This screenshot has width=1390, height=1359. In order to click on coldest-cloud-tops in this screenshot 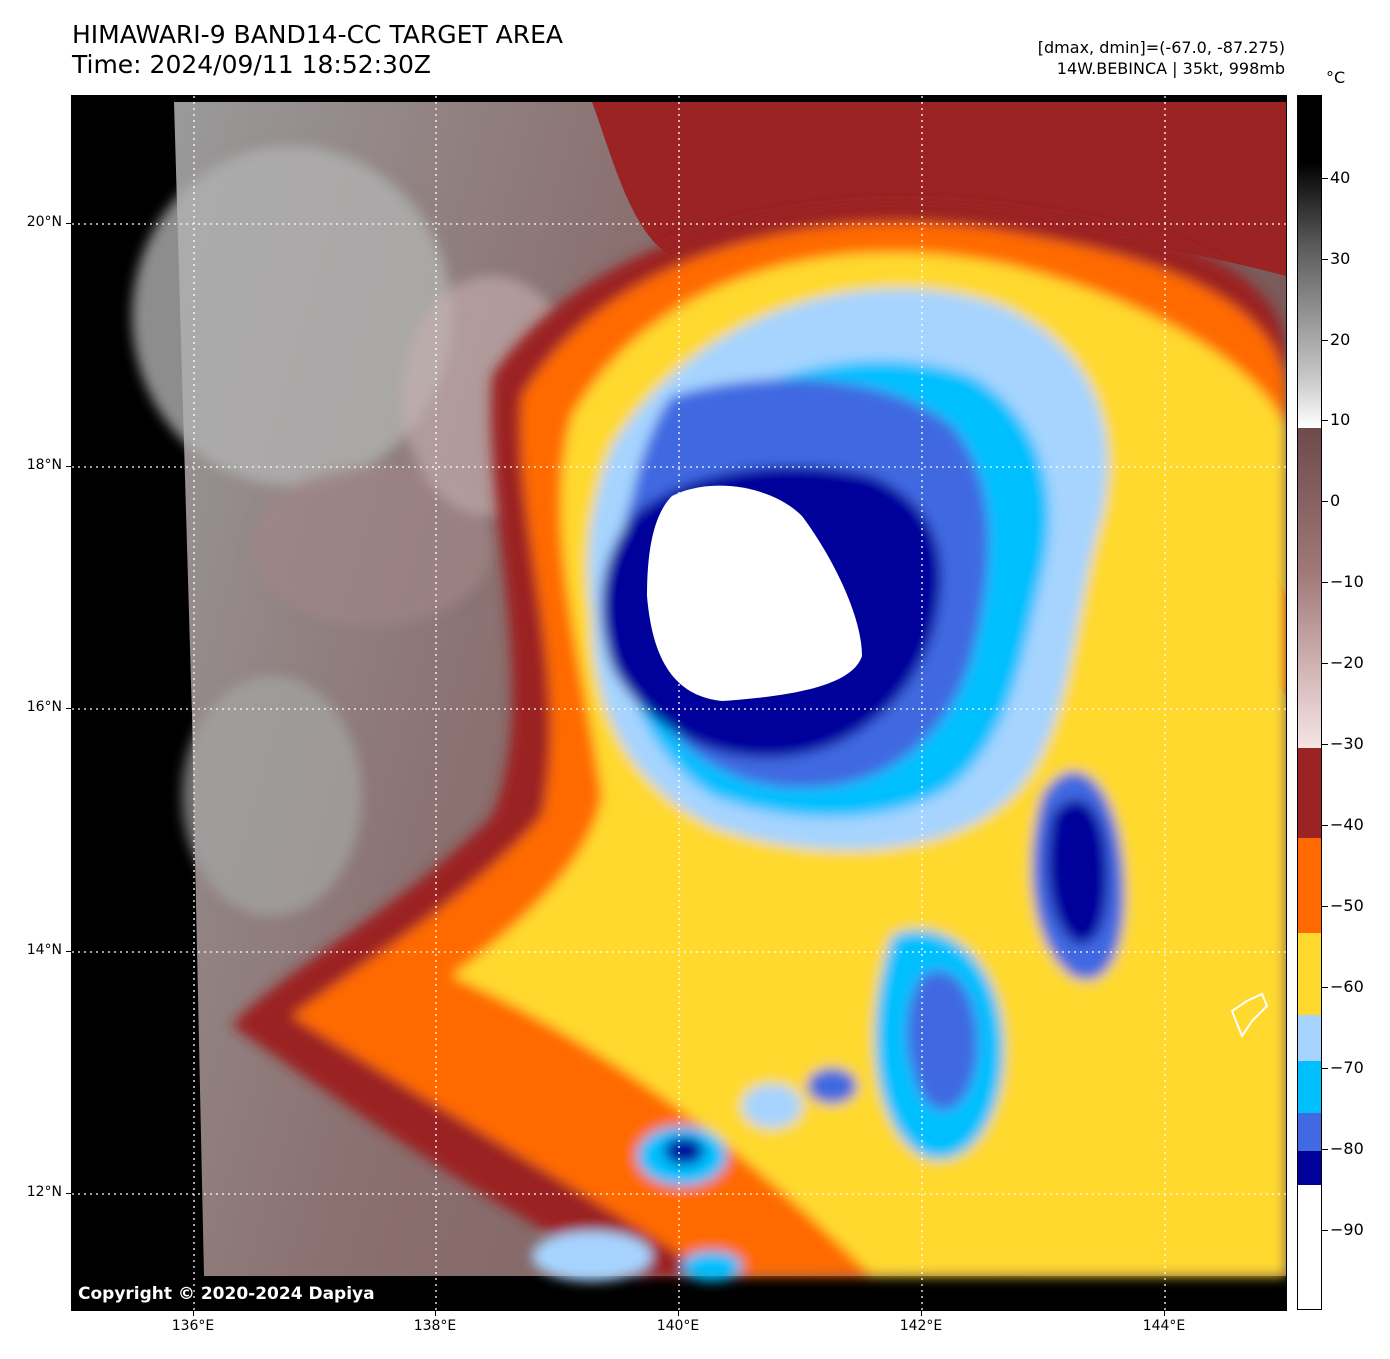, I will do `click(754, 593)`.